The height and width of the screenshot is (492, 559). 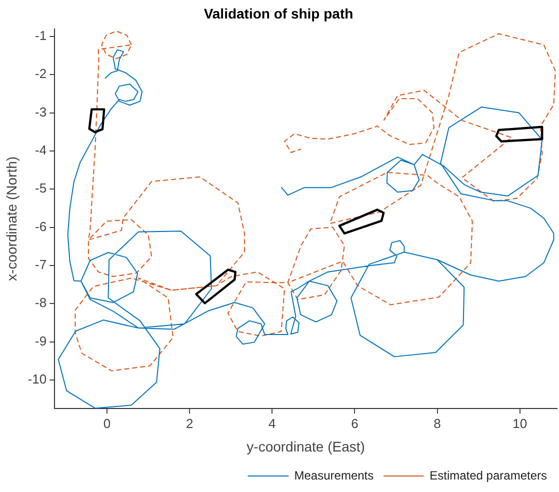 I want to click on x-tick-label: 6, so click(x=354, y=423).